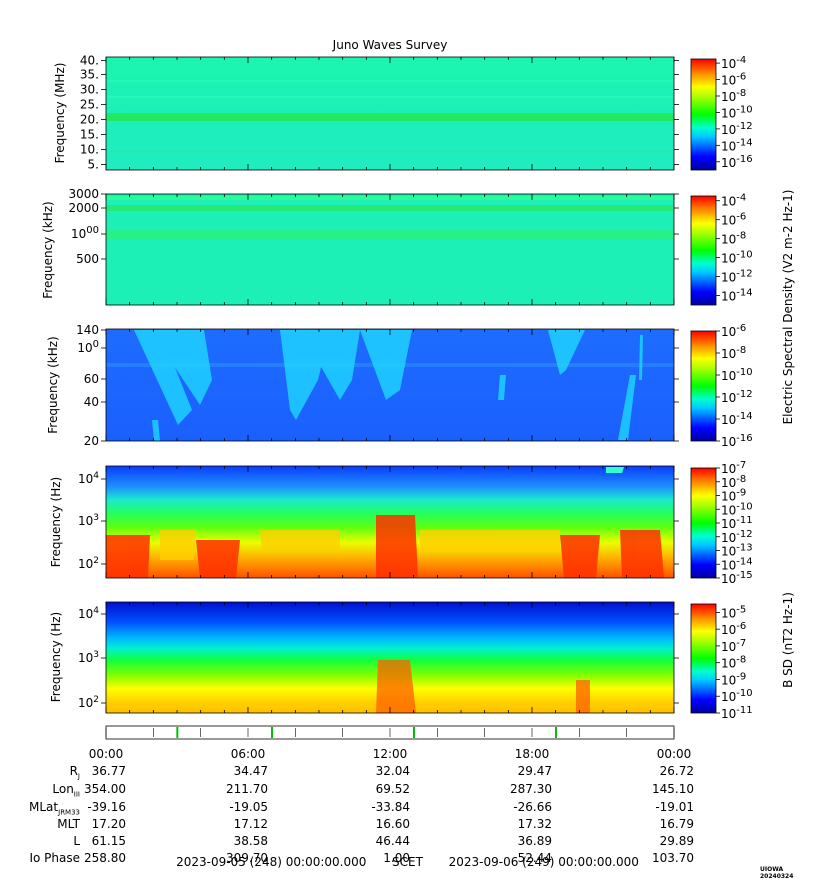 The height and width of the screenshot is (880, 815). Describe the element at coordinates (737, 551) in the screenshot. I see `colorbar-tick-label: 10⁻¹³` at that location.